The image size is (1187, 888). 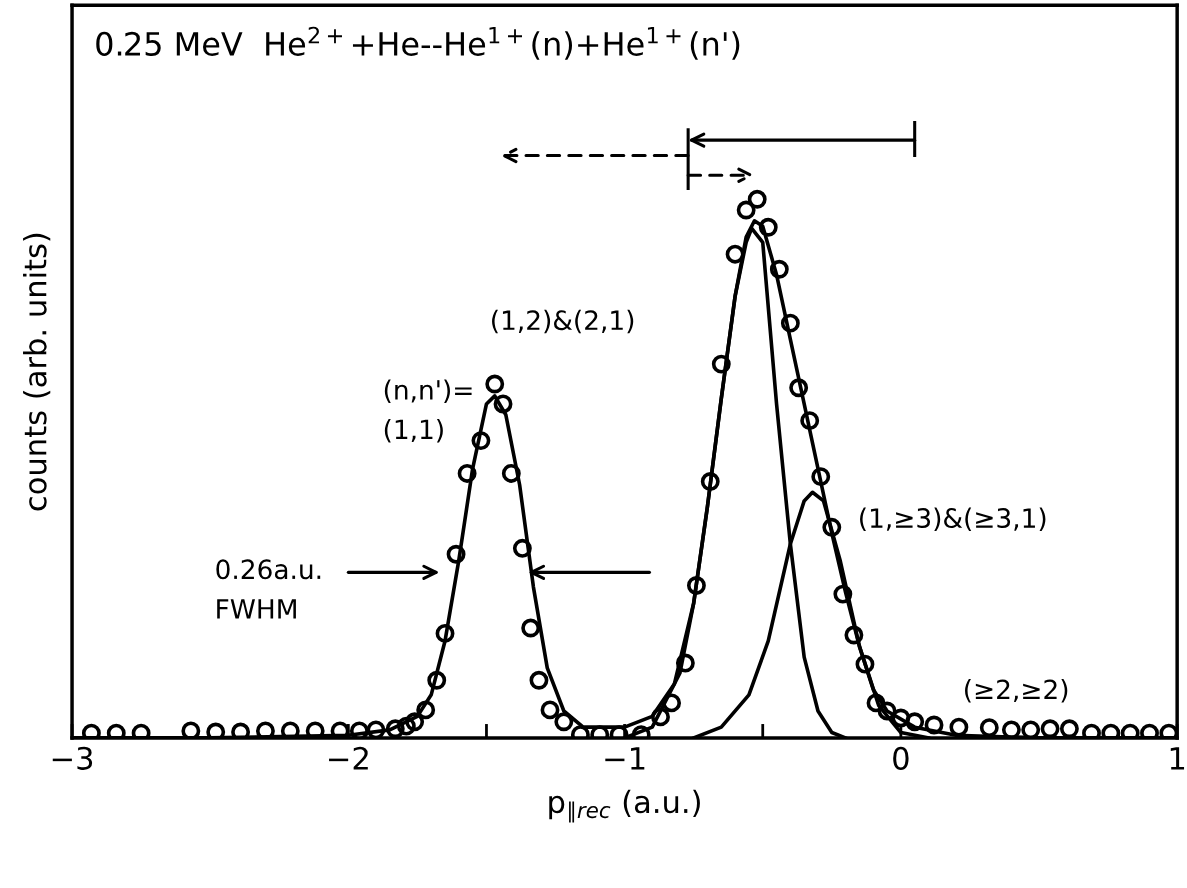 I want to click on annotation: (n,n')= (1,1), so click(x=428, y=411).